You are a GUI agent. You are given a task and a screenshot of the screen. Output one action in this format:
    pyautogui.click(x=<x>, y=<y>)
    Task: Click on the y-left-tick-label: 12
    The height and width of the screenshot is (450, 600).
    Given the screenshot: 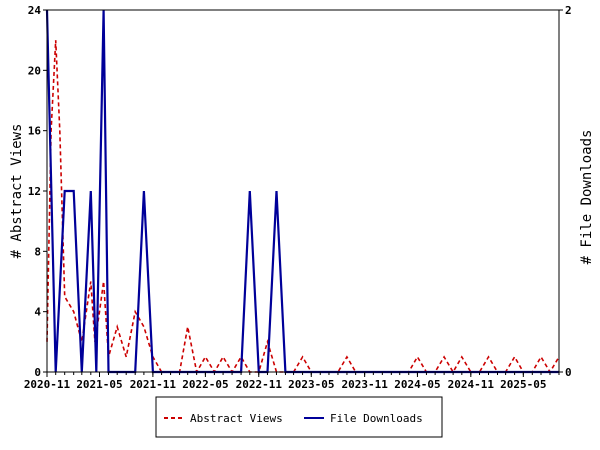 What is the action you would take?
    pyautogui.click(x=34, y=191)
    